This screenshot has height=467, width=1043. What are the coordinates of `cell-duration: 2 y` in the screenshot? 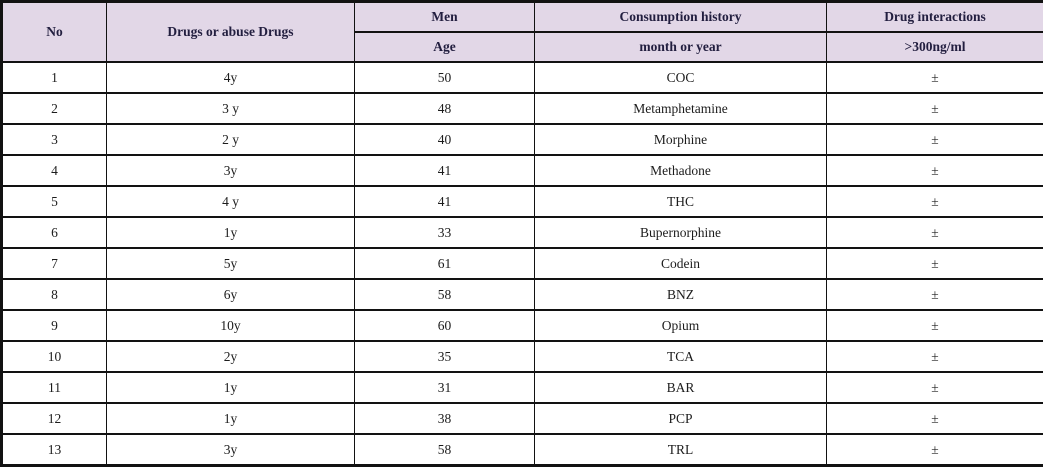 It's located at (231, 139).